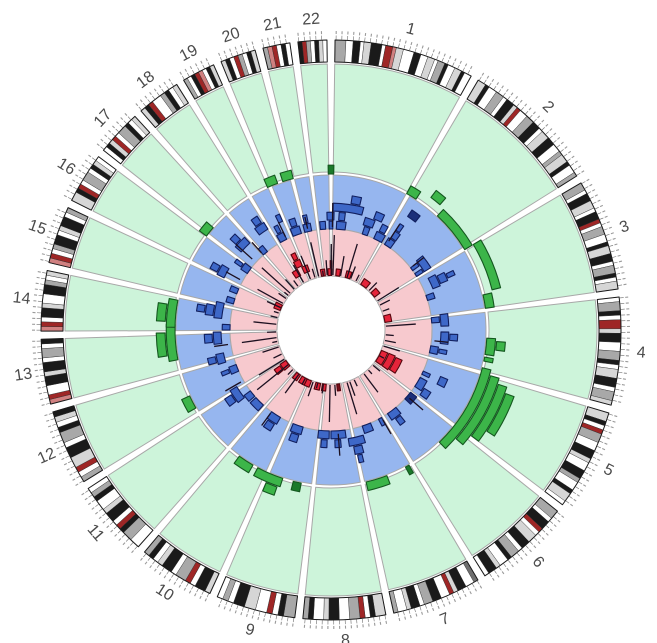  What do you see at coordinates (264, 620) in the screenshot?
I see `tick-label-mark-chr9` at bounding box center [264, 620].